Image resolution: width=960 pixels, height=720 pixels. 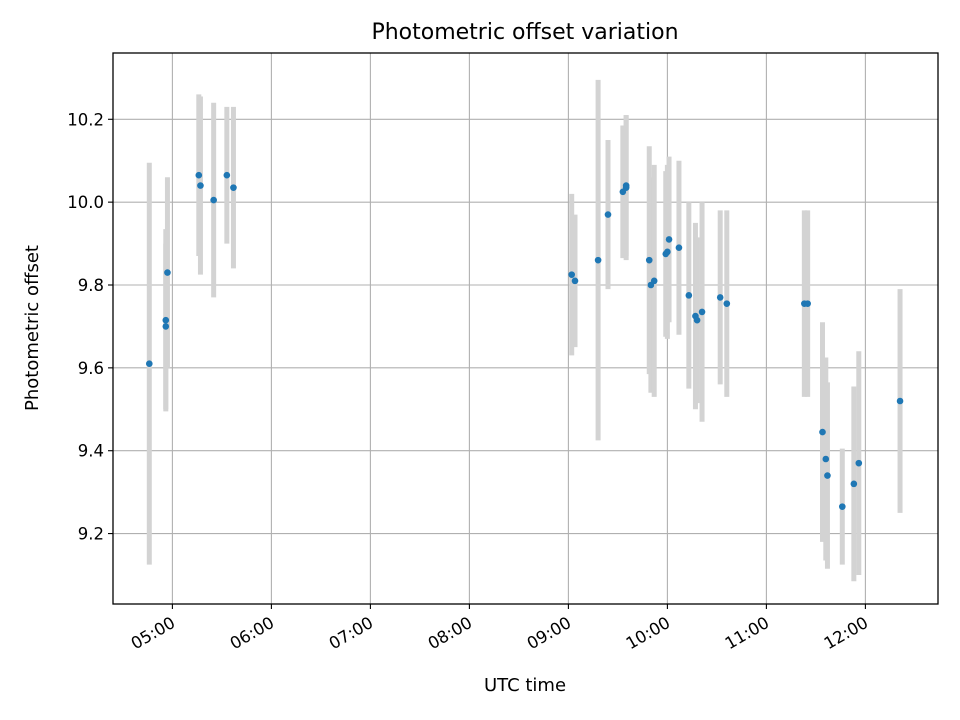 What do you see at coordinates (648, 633) in the screenshot?
I see `x-tick-label: 10:00` at bounding box center [648, 633].